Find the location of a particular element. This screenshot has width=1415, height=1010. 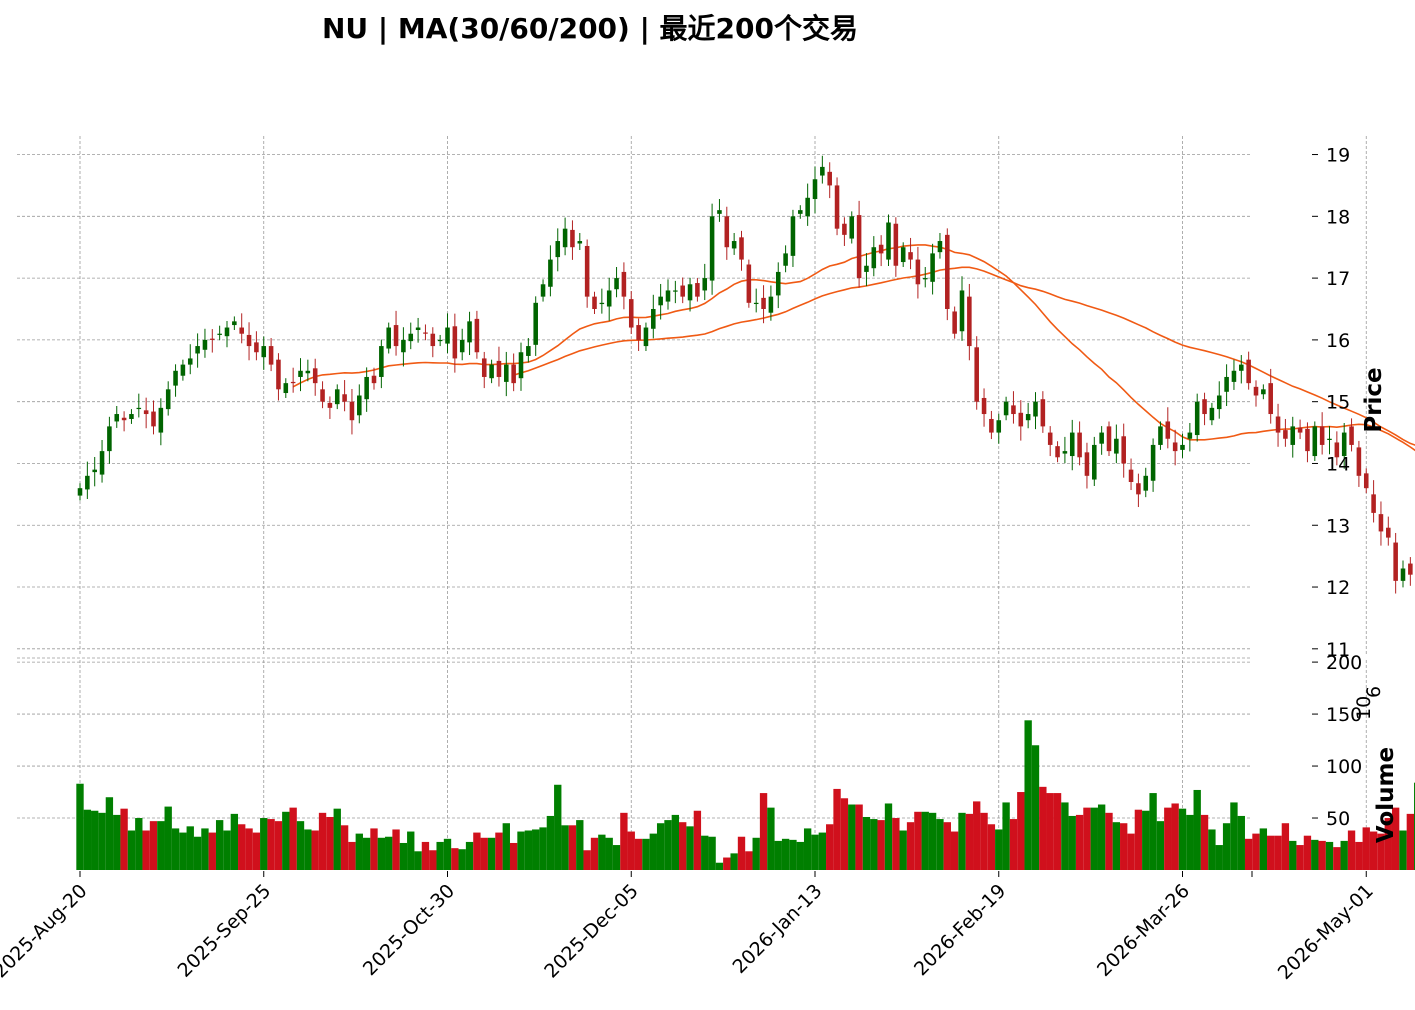

volume-multiplier-exp: 6 is located at coordinates (1374, 692).